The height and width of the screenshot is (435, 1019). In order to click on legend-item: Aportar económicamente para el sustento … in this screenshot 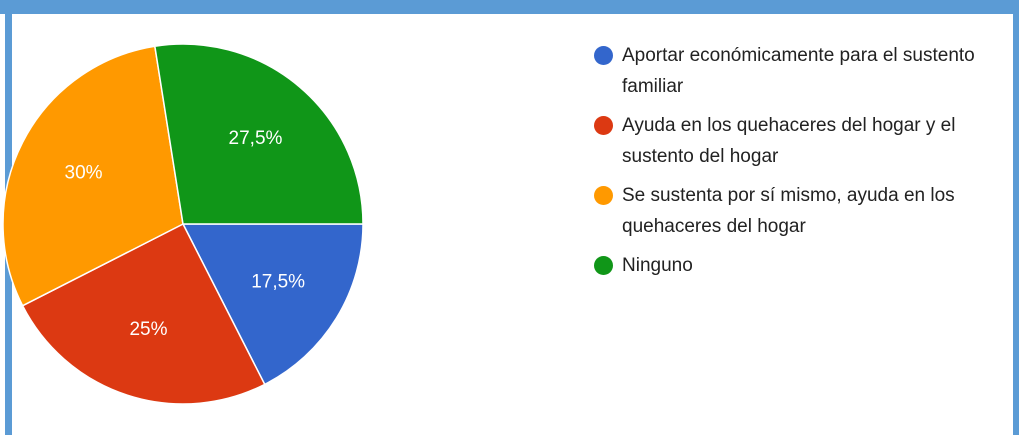, I will do `click(802, 71)`.